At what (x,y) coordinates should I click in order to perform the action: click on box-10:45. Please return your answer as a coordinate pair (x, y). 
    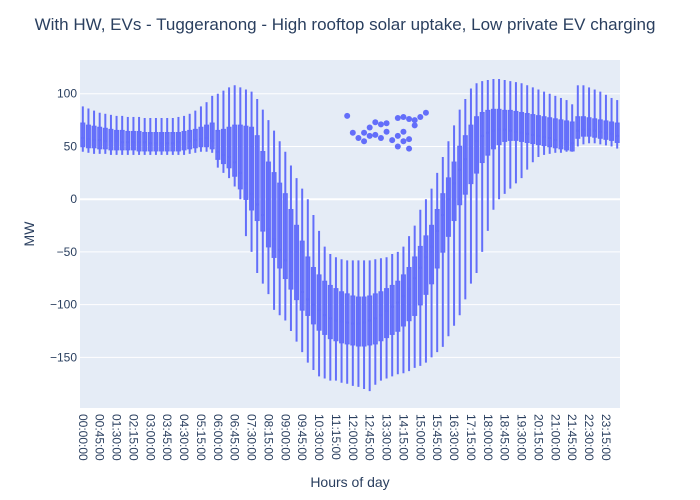
    Looking at the image, I should click on (325, 312).